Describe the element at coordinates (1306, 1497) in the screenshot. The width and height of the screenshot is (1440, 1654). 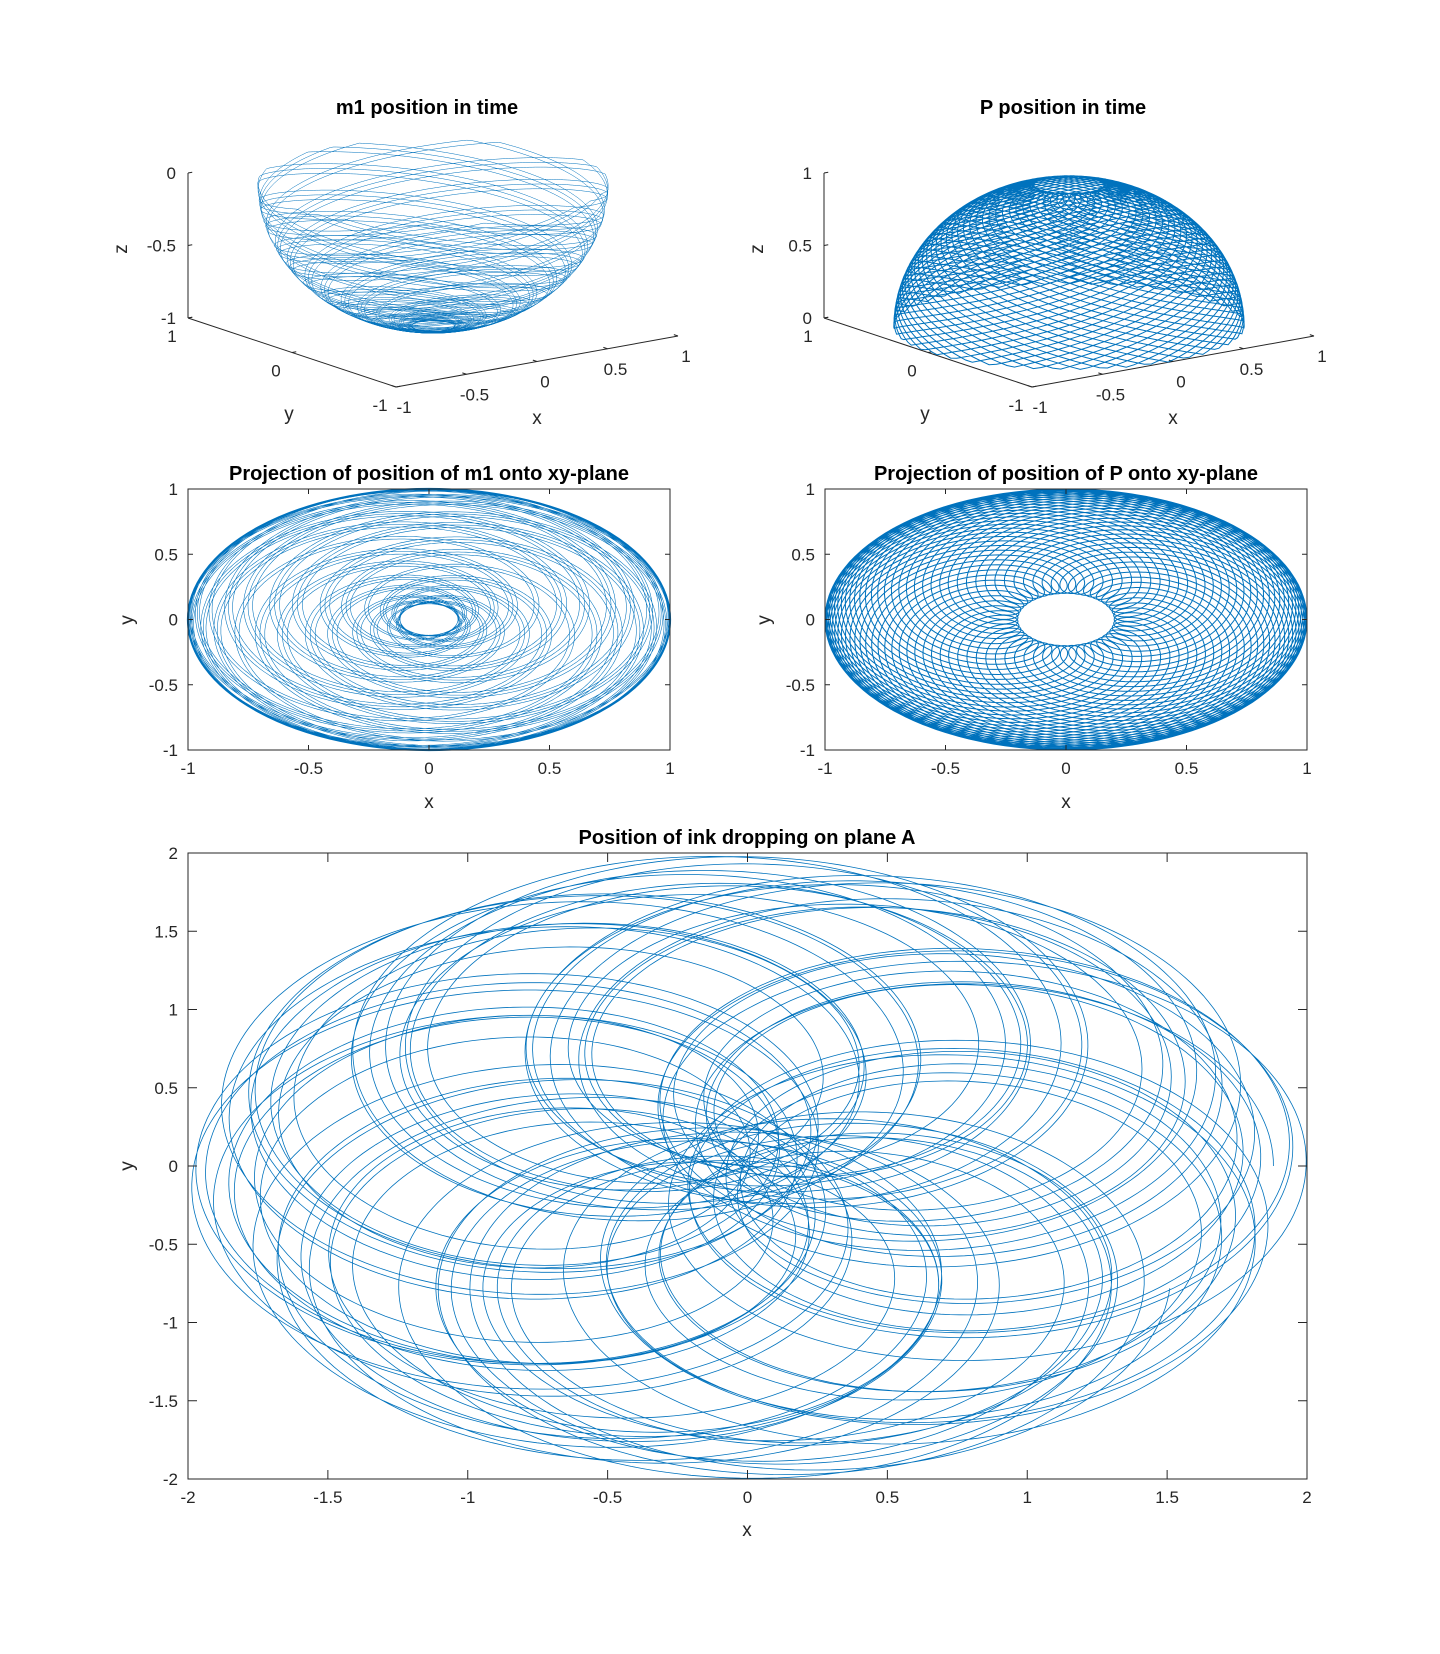
I see `x-tick-label: 2` at that location.